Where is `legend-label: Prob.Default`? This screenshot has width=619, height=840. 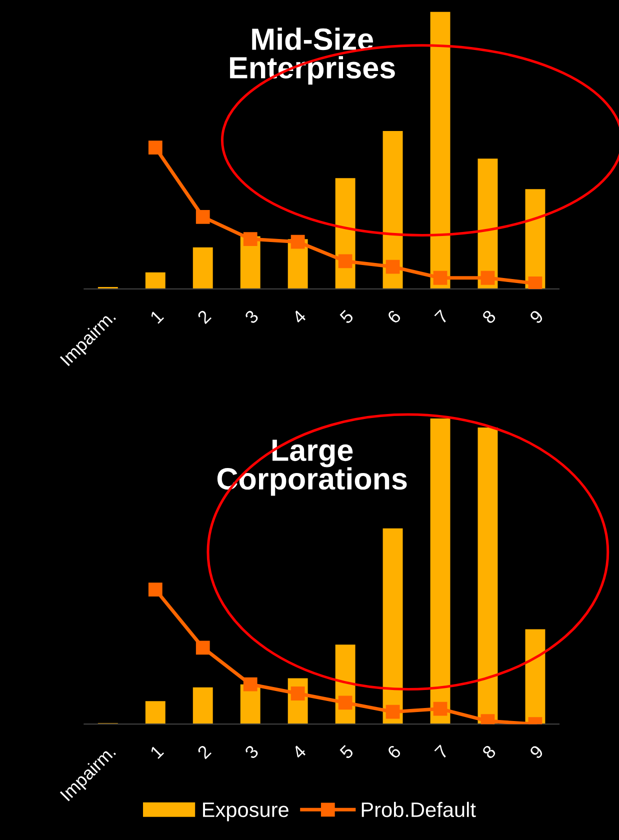 legend-label: Prob.Default is located at coordinates (419, 810).